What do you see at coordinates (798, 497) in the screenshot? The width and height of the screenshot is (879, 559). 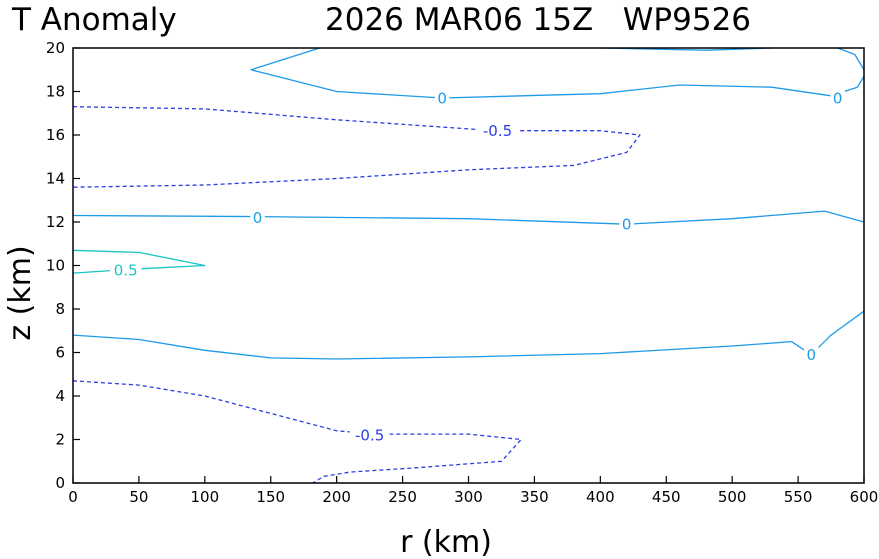 I see `x-tick-label: 550` at bounding box center [798, 497].